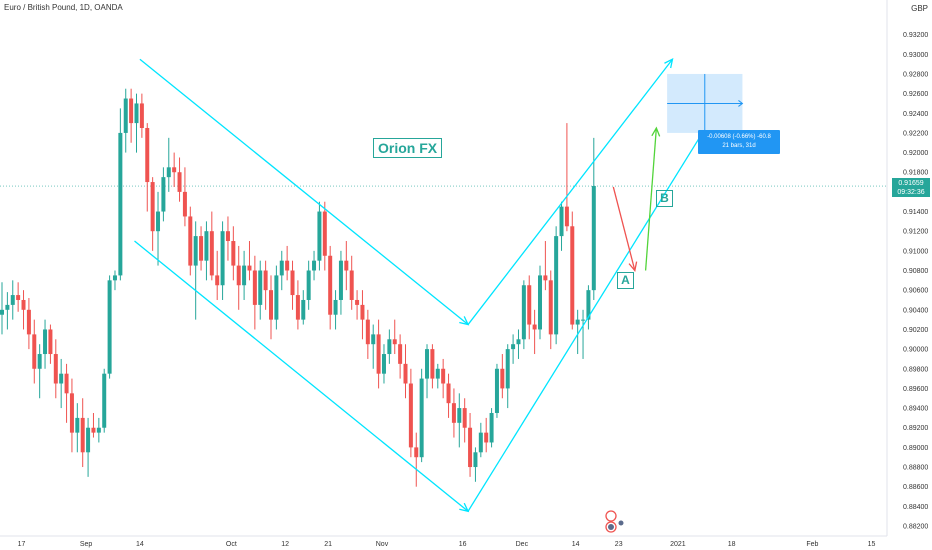 The image size is (932, 550). Describe the element at coordinates (741, 103) in the screenshot. I see `measure-arrow-icon` at that location.